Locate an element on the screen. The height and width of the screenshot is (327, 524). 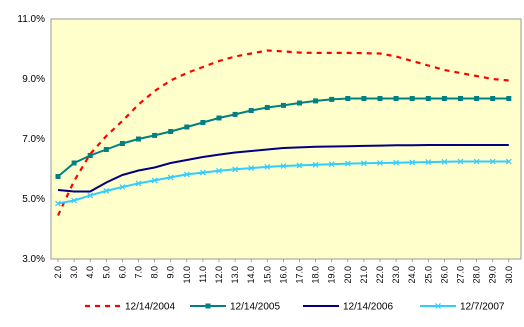
x-tick-label: 29.0 is located at coordinates (493, 275).